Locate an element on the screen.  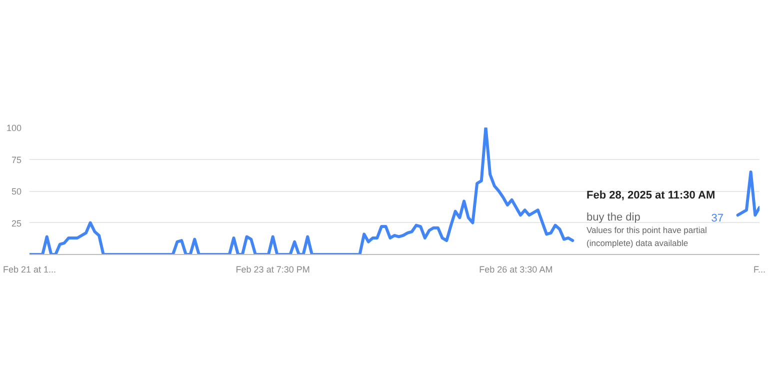
x-tick-label: Feb 26 at 3:30 AM is located at coordinates (516, 269).